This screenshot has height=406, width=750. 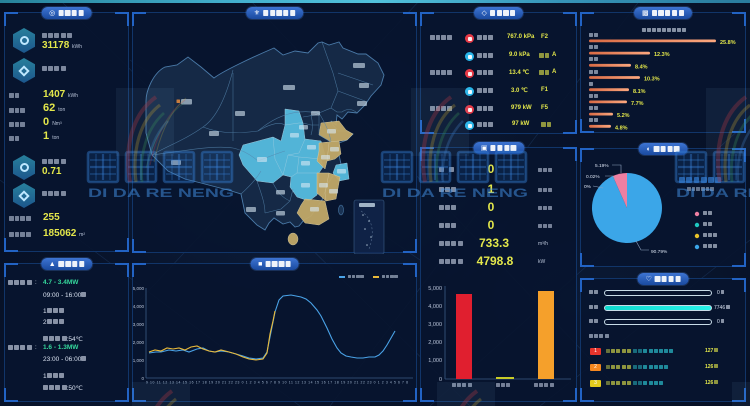 I want to click on svg-text: 90.79%, so click(x=659, y=252).